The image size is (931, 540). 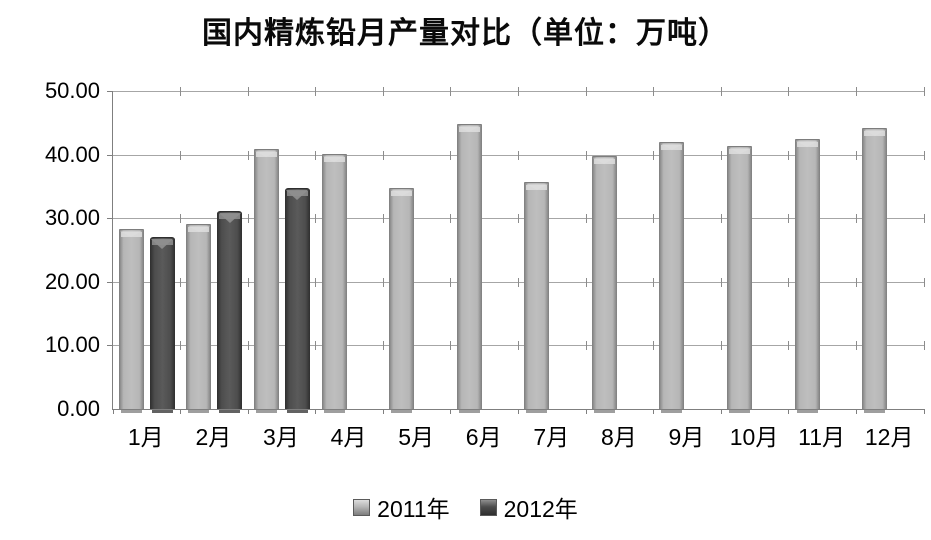 I want to click on x-axis-label: 8月, so click(x=618, y=437).